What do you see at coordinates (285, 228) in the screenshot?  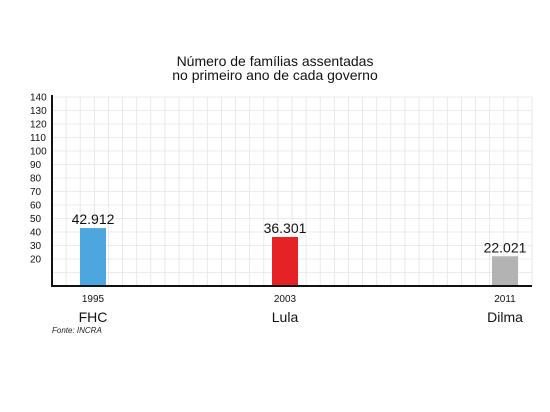 I see `bar-value-label: 36.301` at bounding box center [285, 228].